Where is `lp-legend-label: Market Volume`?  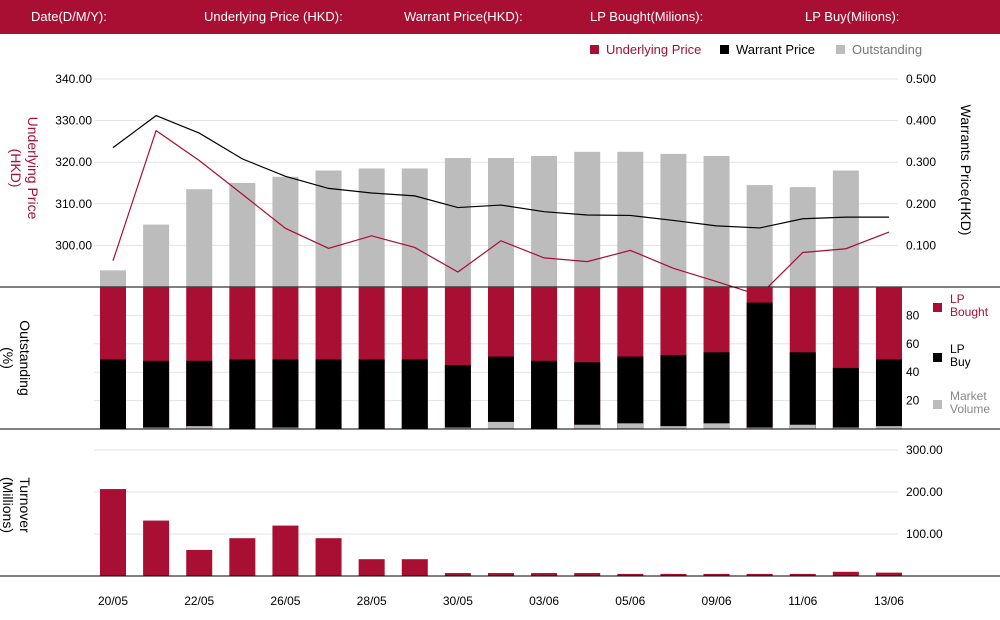
lp-legend-label: Market Volume is located at coordinates (970, 402).